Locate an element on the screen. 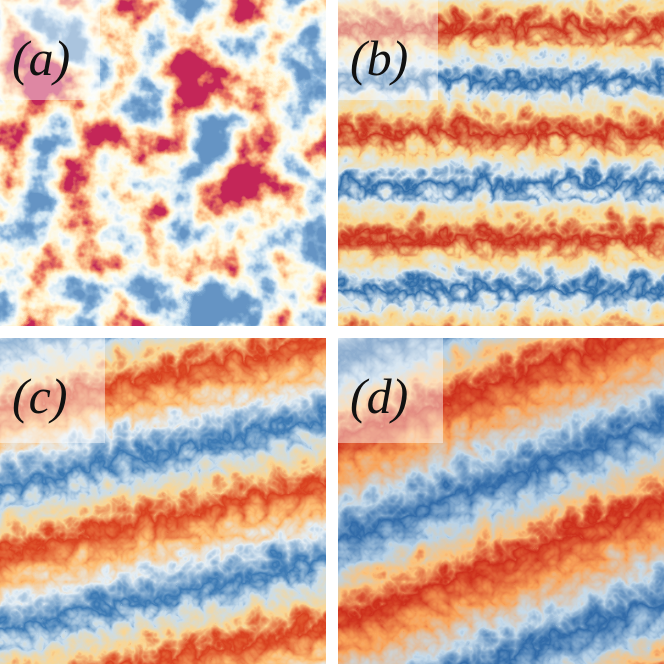  panel-label: (c) is located at coordinates (40, 396).